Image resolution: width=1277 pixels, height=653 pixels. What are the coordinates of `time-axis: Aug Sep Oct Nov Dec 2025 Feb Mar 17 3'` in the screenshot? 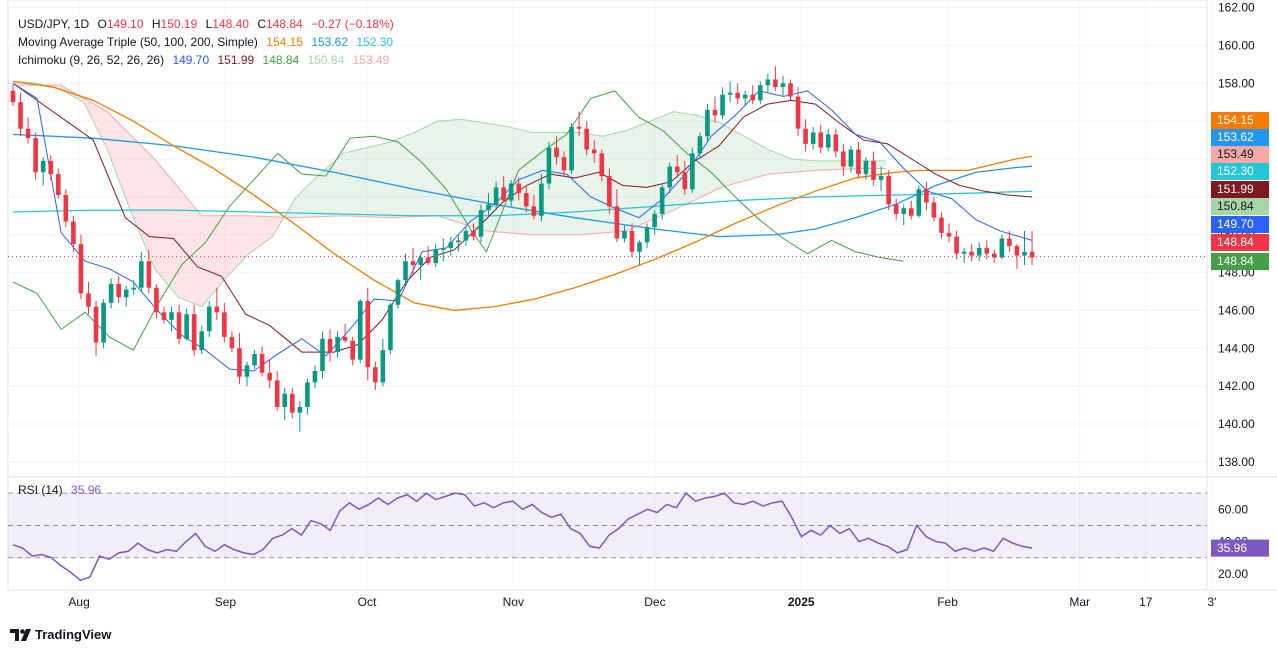 It's located at (642, 602).